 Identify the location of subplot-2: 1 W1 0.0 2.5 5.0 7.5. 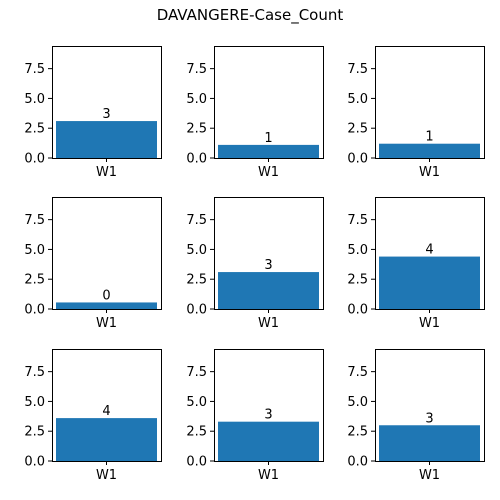
(255, 113).